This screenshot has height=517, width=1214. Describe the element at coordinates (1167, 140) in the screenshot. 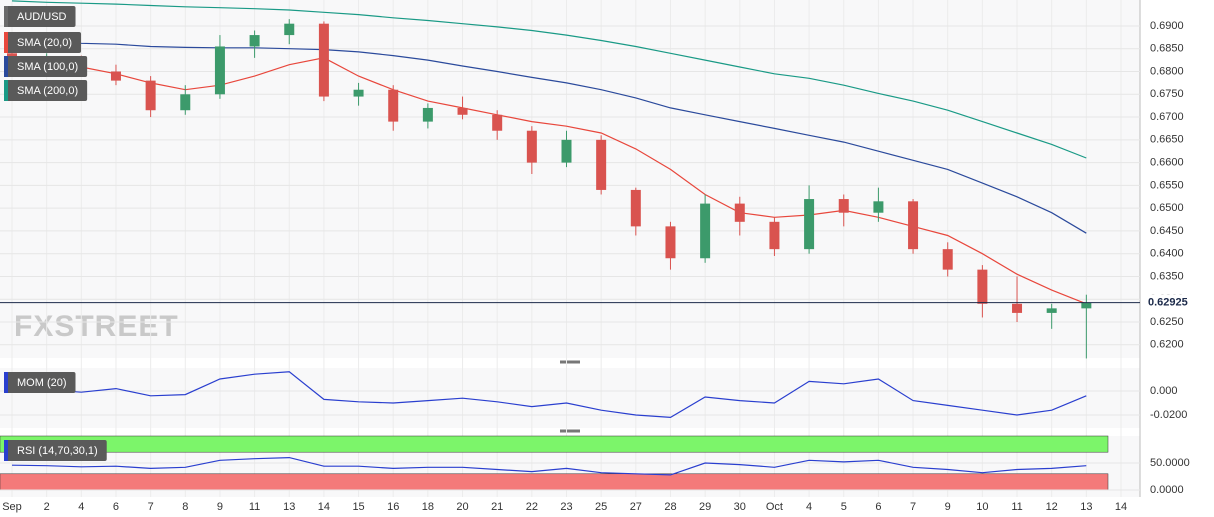

I see `y-tick-label: 0.6650` at that location.